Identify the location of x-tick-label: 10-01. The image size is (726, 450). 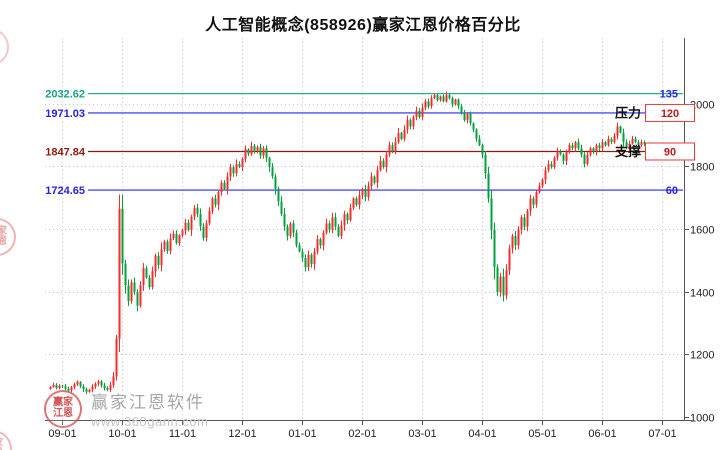
(122, 434).